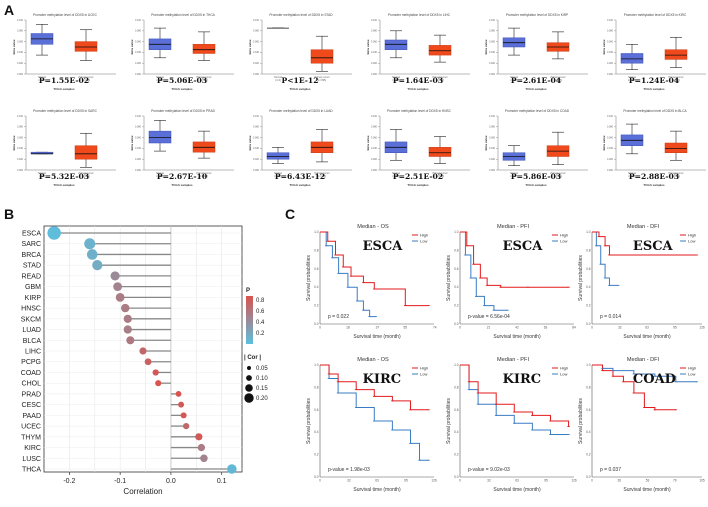  I want to click on km-p-value: p = 0.022, so click(338, 317).